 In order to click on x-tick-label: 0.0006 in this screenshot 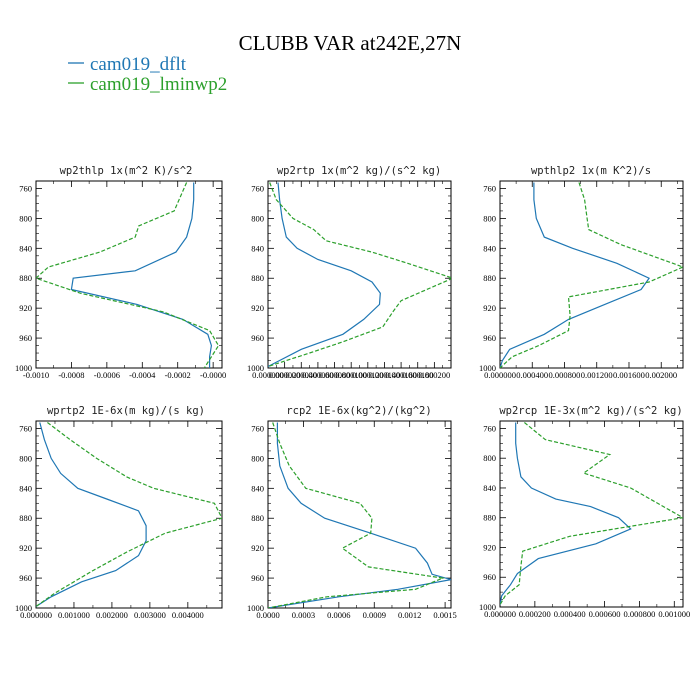, I will do `click(338, 615)`.